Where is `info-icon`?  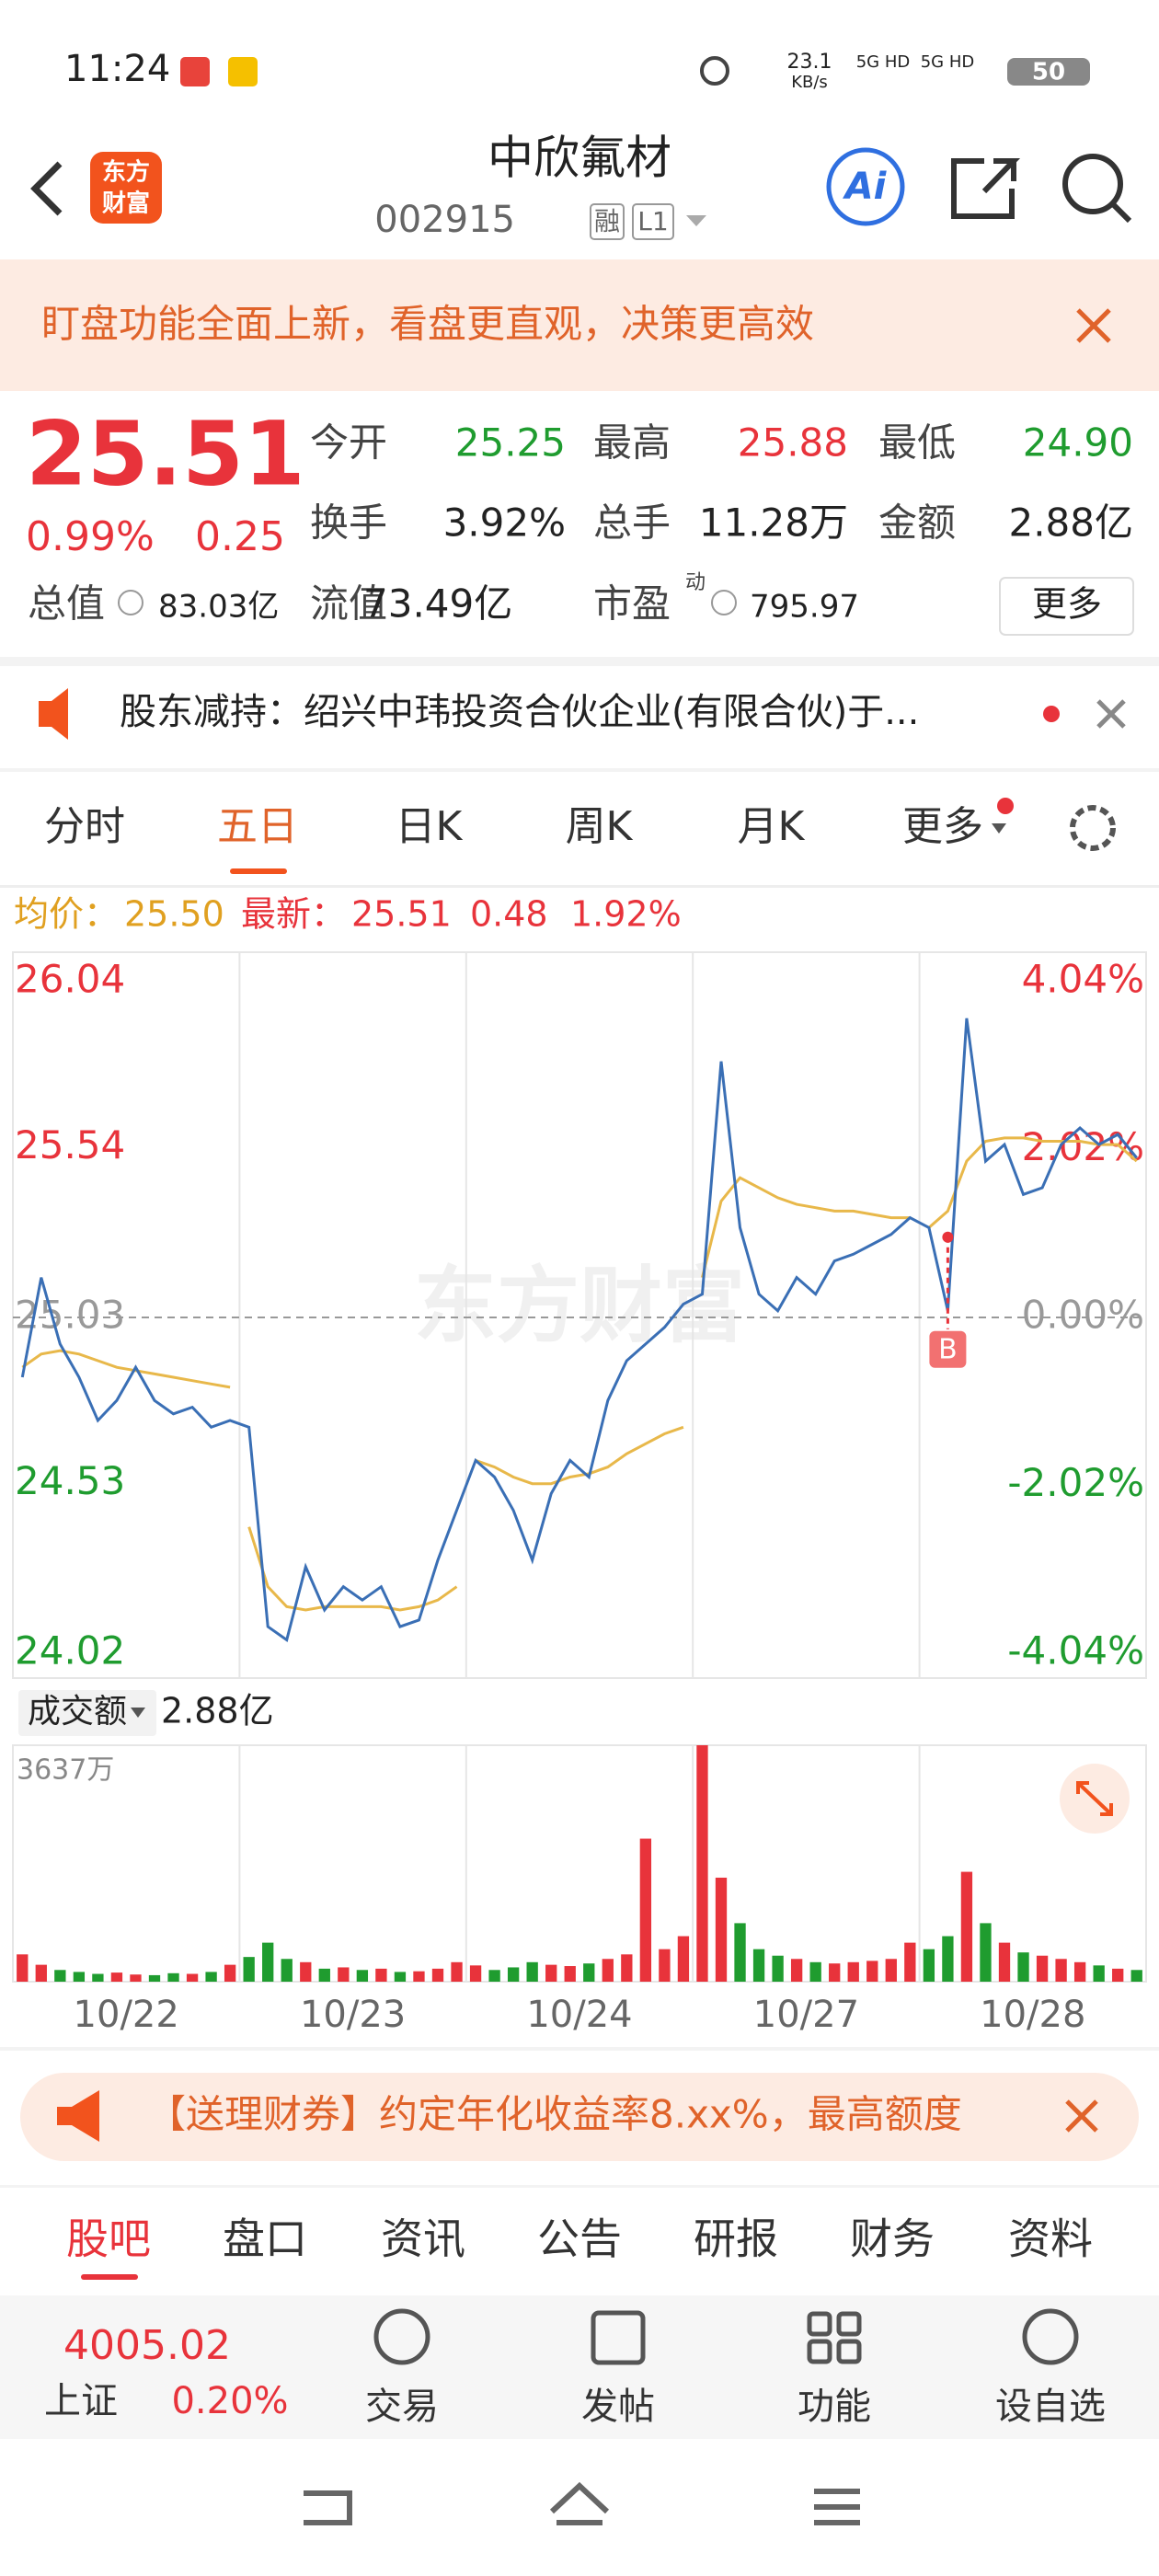 info-icon is located at coordinates (724, 602).